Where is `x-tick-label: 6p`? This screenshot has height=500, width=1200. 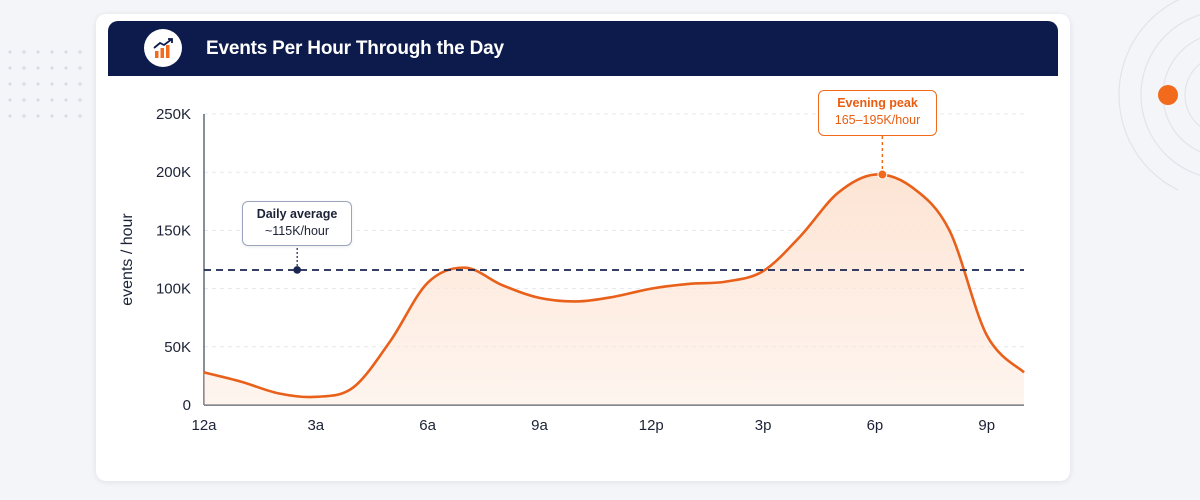
x-tick-label: 6p is located at coordinates (875, 425).